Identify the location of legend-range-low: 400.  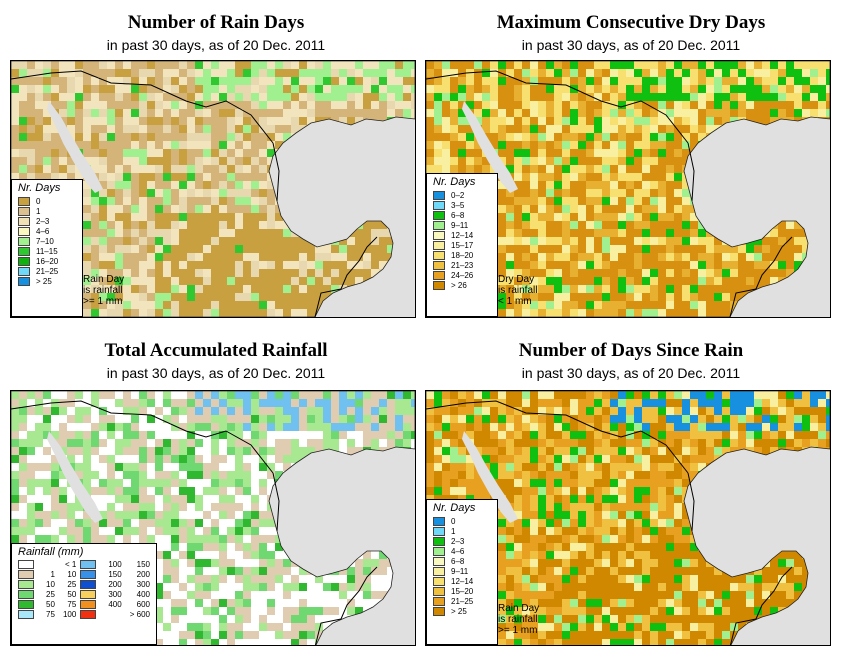
(115, 604).